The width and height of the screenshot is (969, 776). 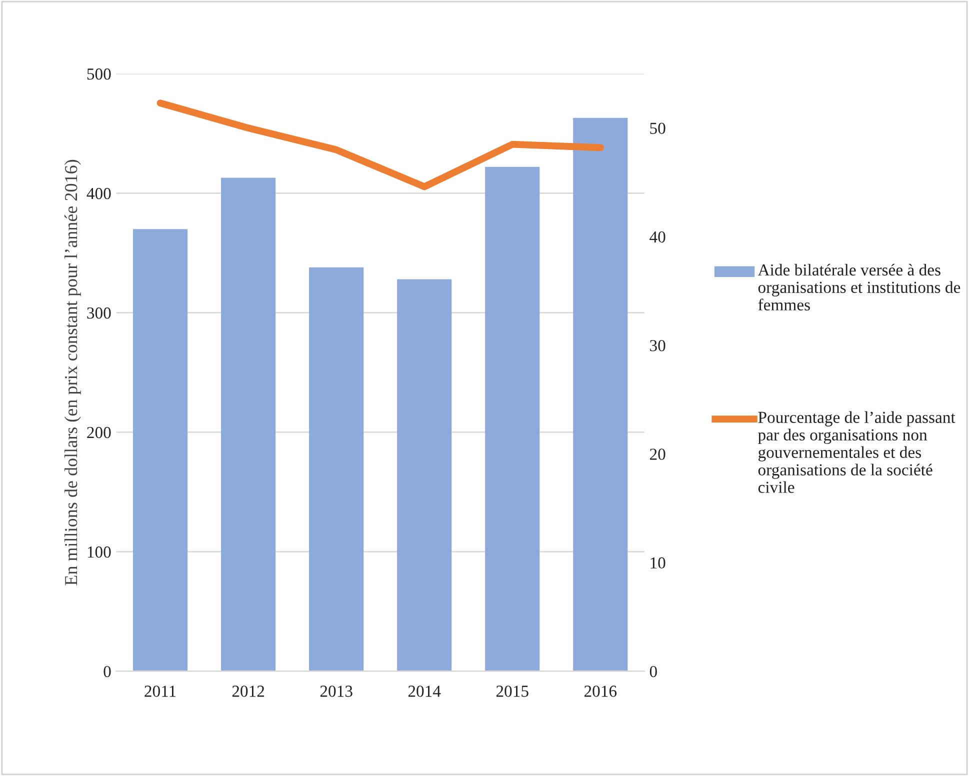 What do you see at coordinates (99, 74) in the screenshot?
I see `y-tick-label: 500` at bounding box center [99, 74].